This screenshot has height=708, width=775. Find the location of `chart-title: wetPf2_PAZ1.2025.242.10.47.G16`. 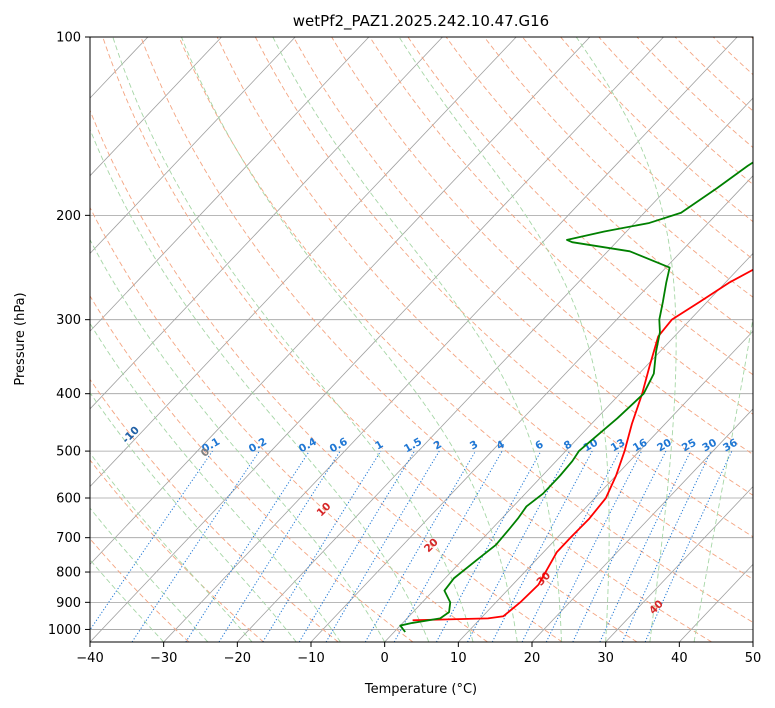

chart-title: wetPf2_PAZ1.2025.242.10.47.G16 is located at coordinates (421, 21).